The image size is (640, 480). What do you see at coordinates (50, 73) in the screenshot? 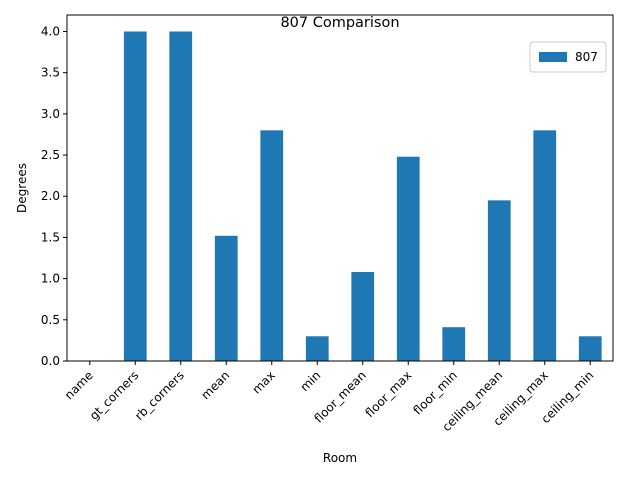
I see `y-tick-label: 3.5` at bounding box center [50, 73].